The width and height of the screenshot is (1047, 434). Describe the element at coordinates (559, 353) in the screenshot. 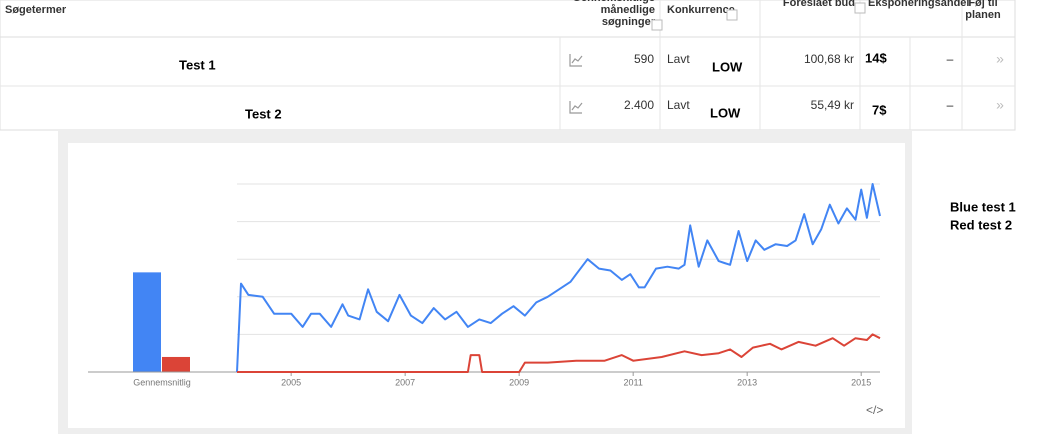

I see `trend-line` at that location.